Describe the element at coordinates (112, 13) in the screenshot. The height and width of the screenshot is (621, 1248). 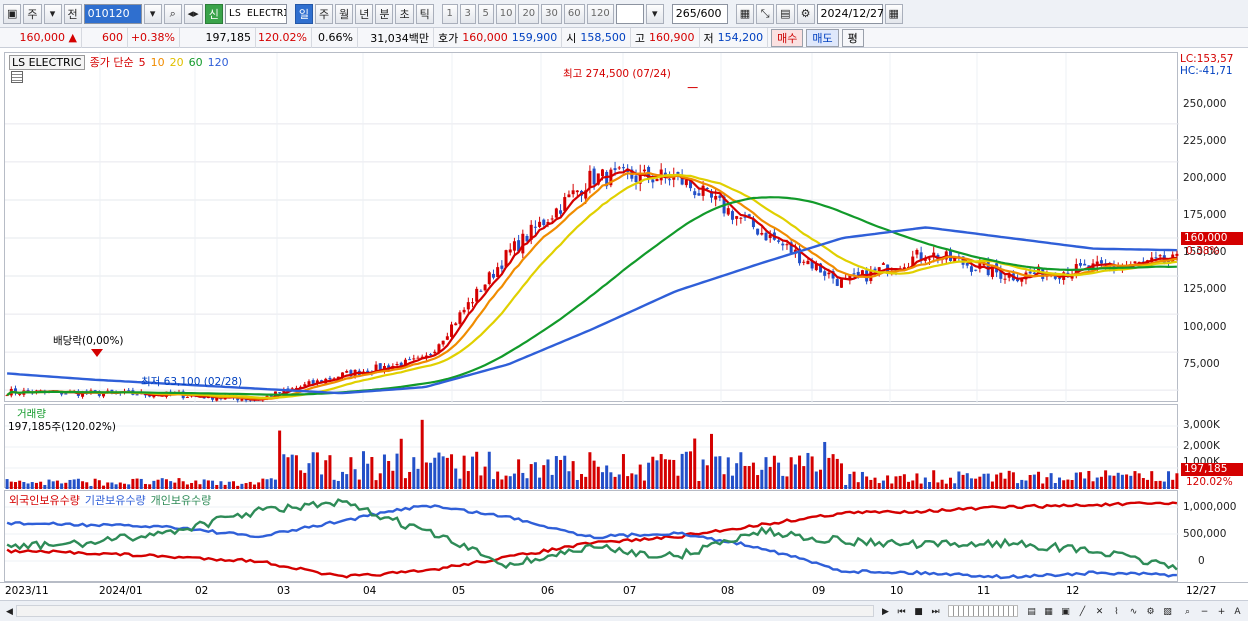
I see `stock-code-input: 010120` at that location.